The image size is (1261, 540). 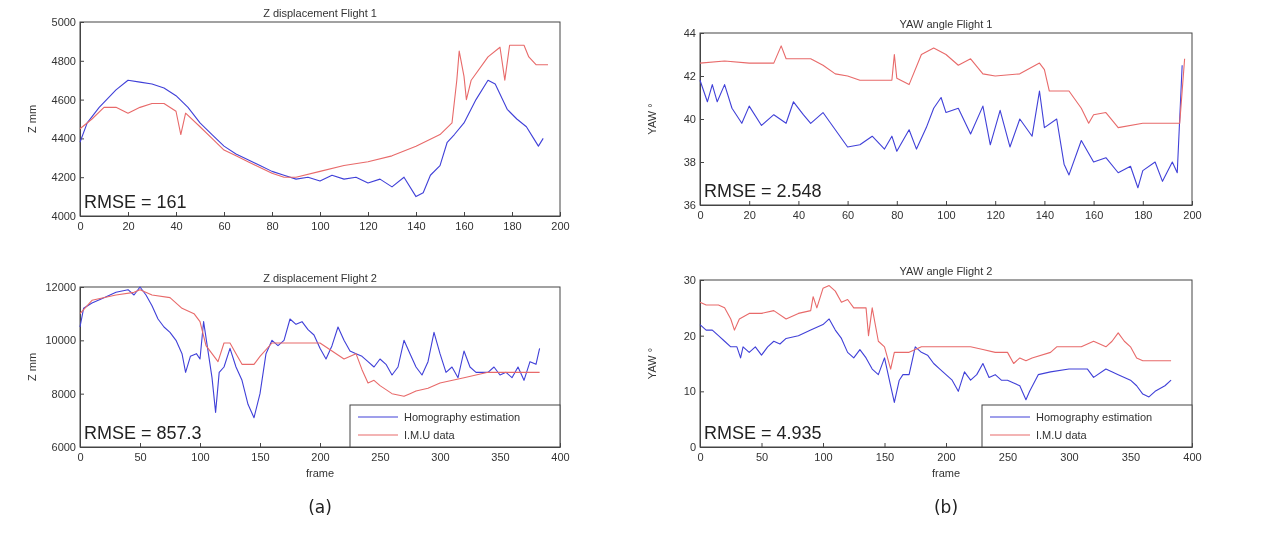 I want to click on y-tick-label: 5000, so click(x=63, y=22).